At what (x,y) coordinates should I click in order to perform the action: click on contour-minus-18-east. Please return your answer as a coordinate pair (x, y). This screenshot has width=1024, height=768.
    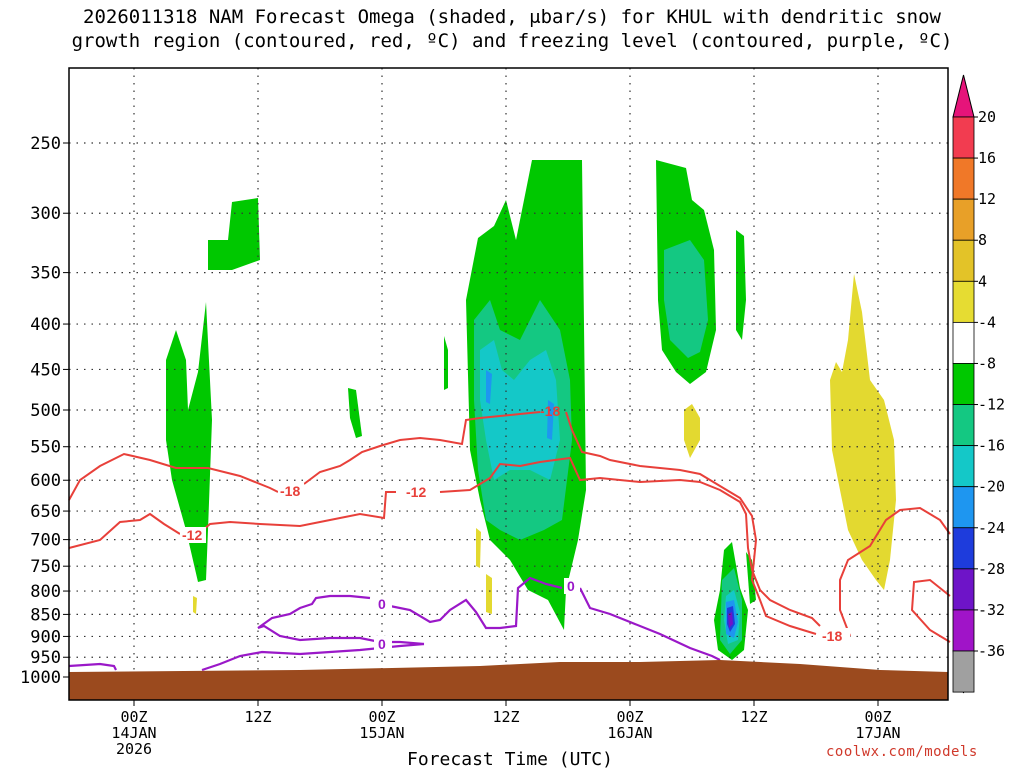
    Looking at the image, I should click on (895, 571).